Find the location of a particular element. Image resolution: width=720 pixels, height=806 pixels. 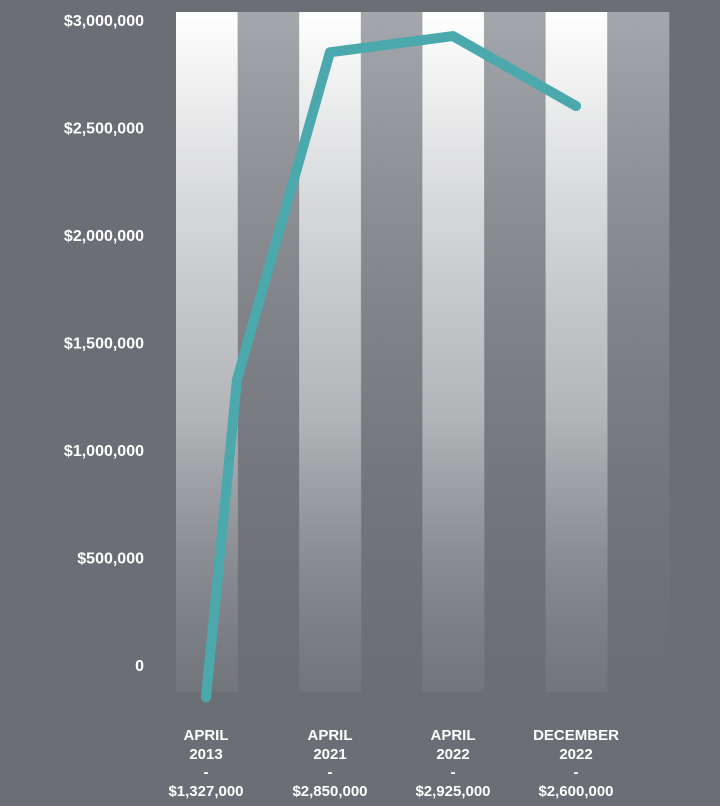

x-label-price: $2,600,000 is located at coordinates (575, 791).